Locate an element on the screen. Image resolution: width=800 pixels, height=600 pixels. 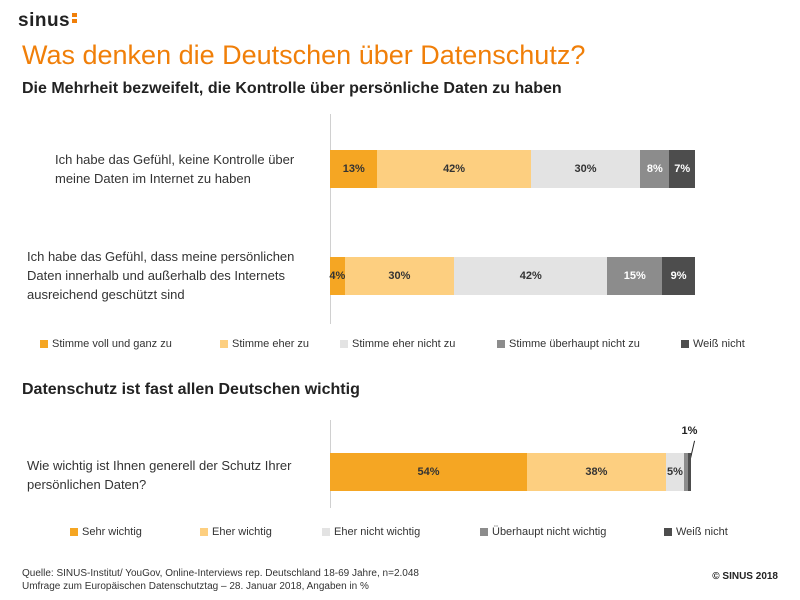
data-label: 54% is located at coordinates (428, 472).